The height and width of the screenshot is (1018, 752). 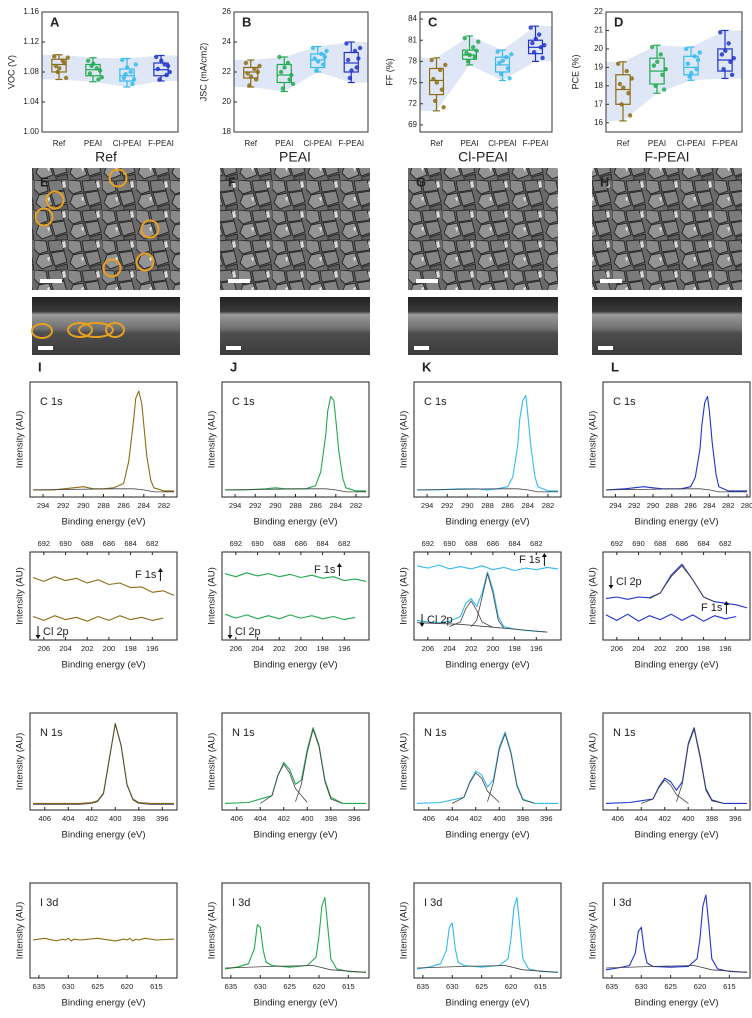 I want to click on x2-tick-label: 692, so click(x=236, y=543).